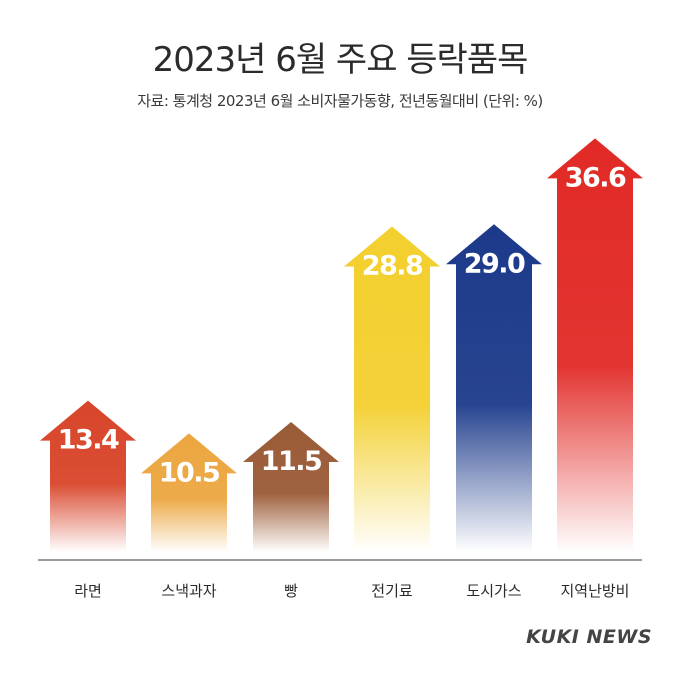 The image size is (680, 677). I want to click on category-label-2: 스낵과자, so click(188, 591).